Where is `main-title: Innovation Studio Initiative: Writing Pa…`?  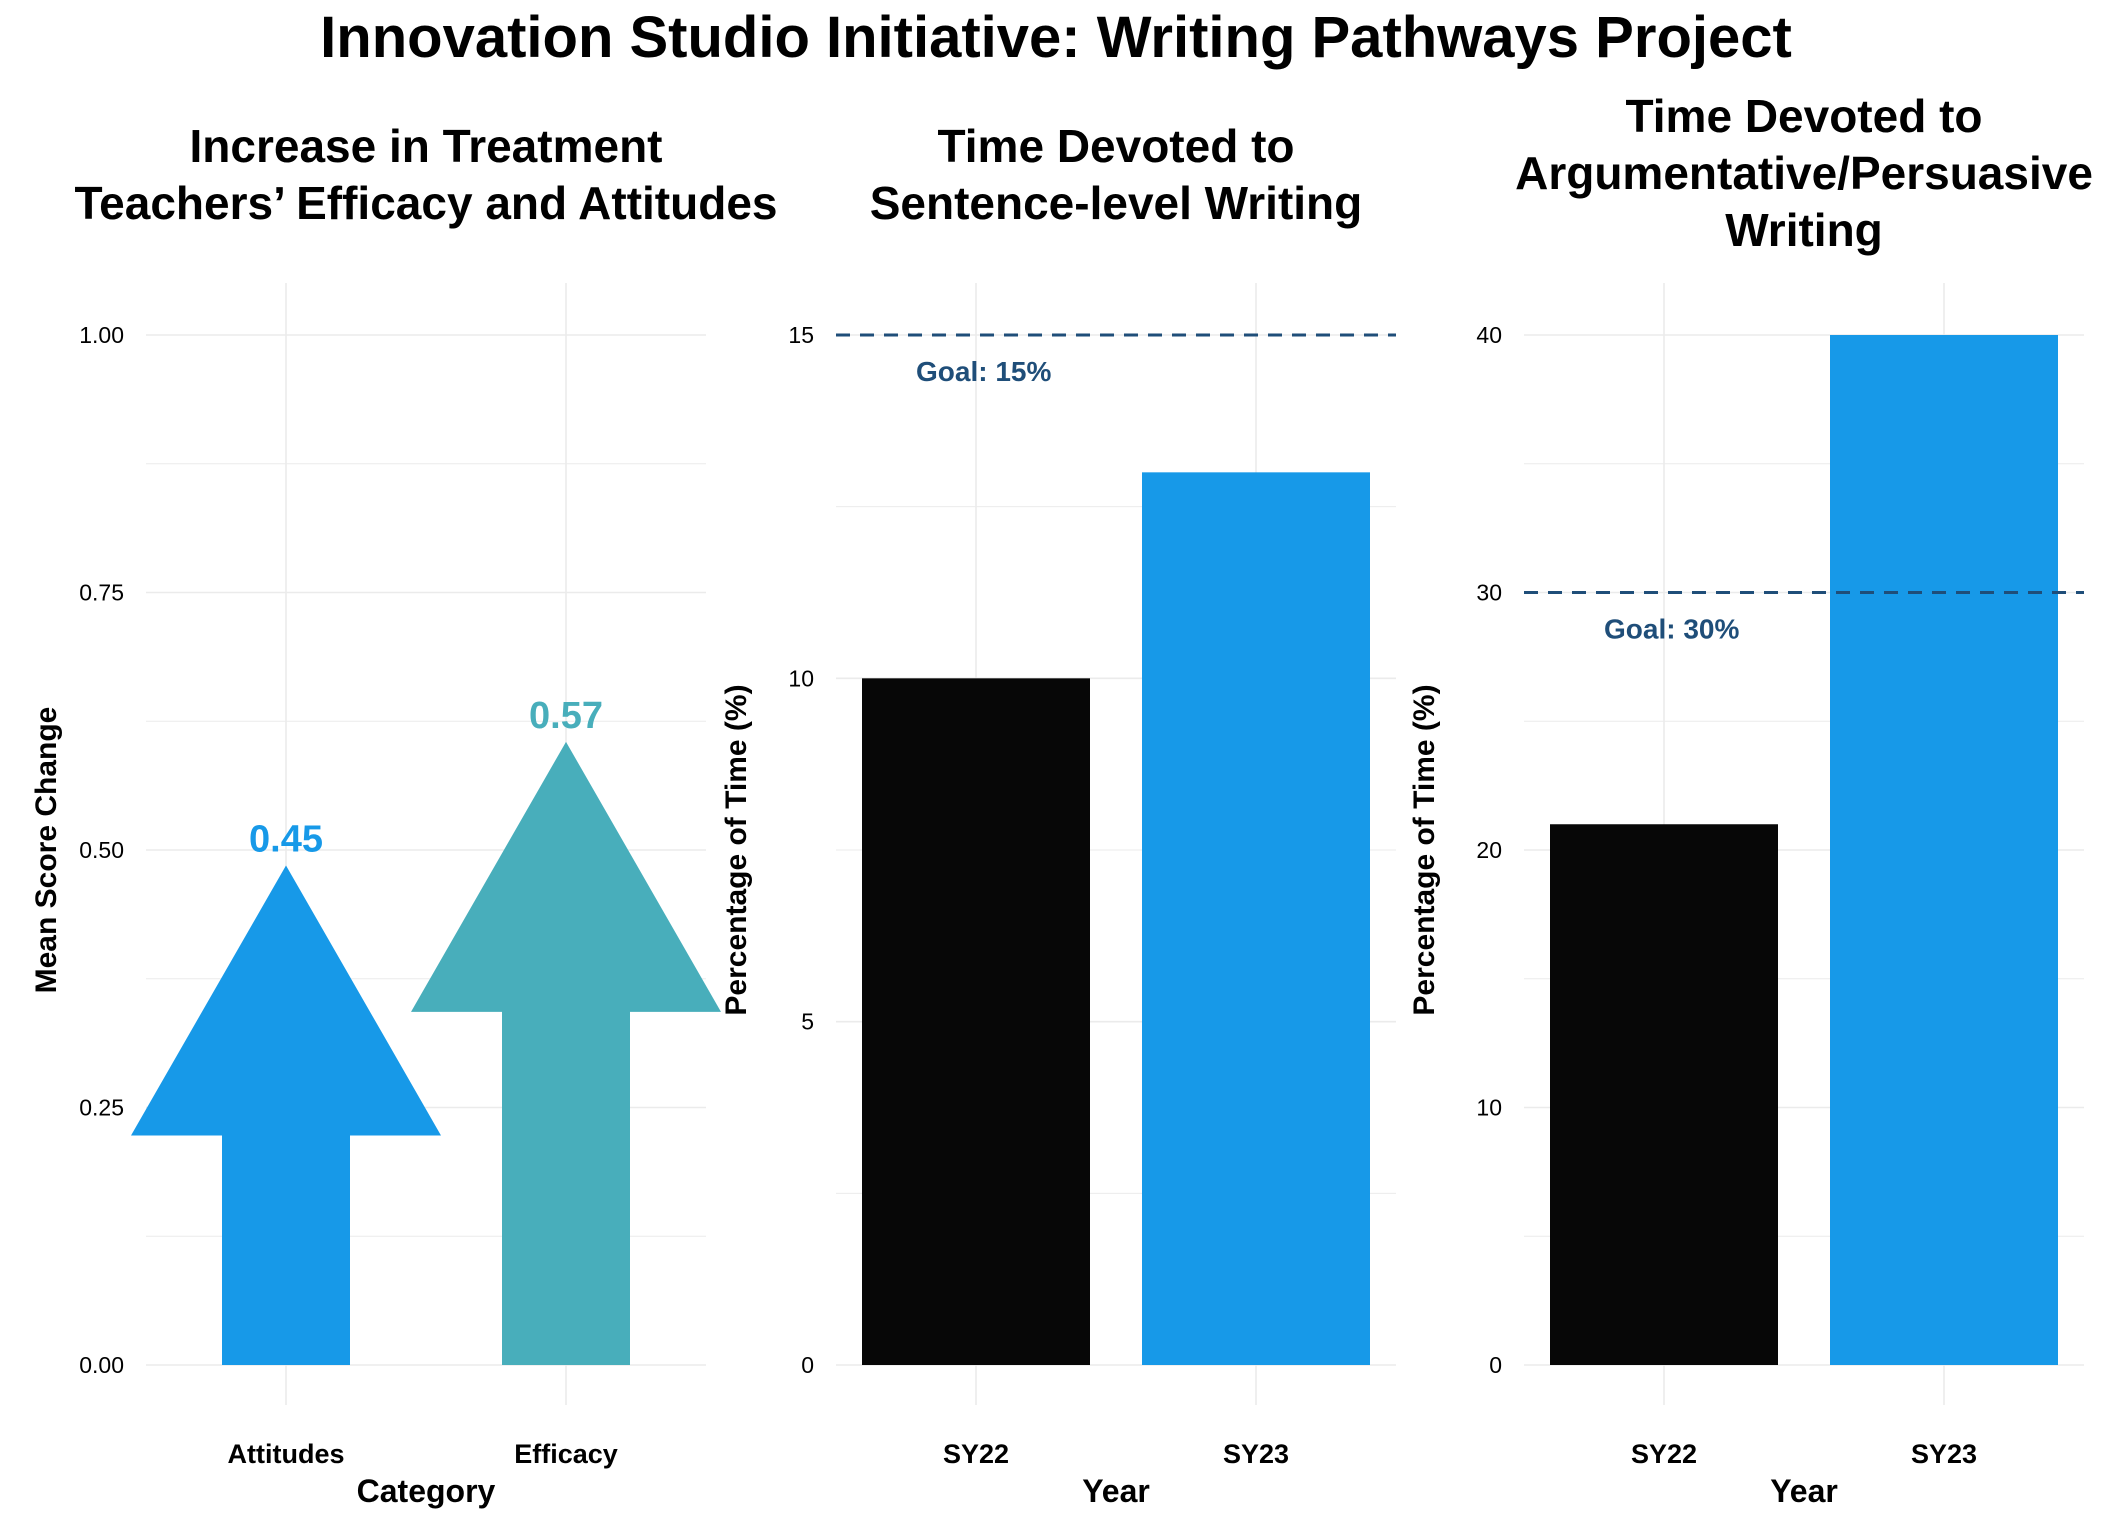 main-title: Innovation Studio Initiative: Writing Pa… is located at coordinates (1056, 37).